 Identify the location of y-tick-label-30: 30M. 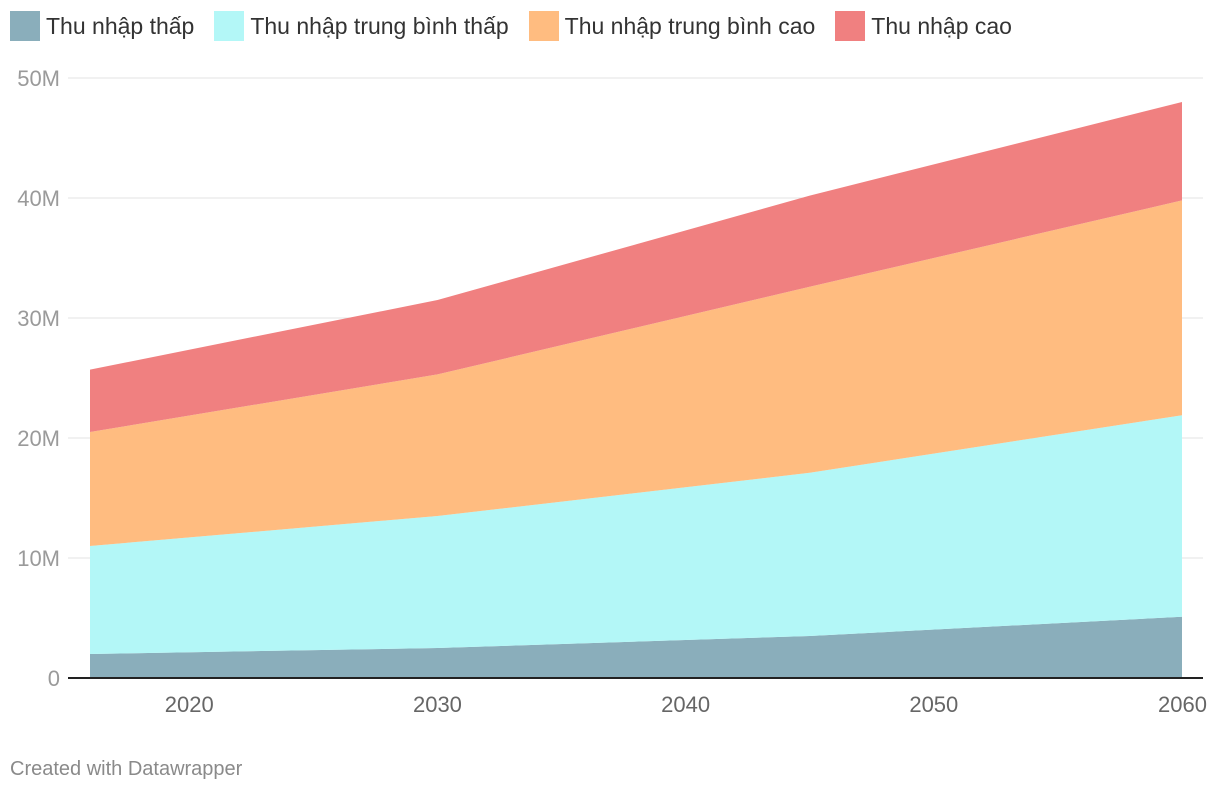
(38, 318).